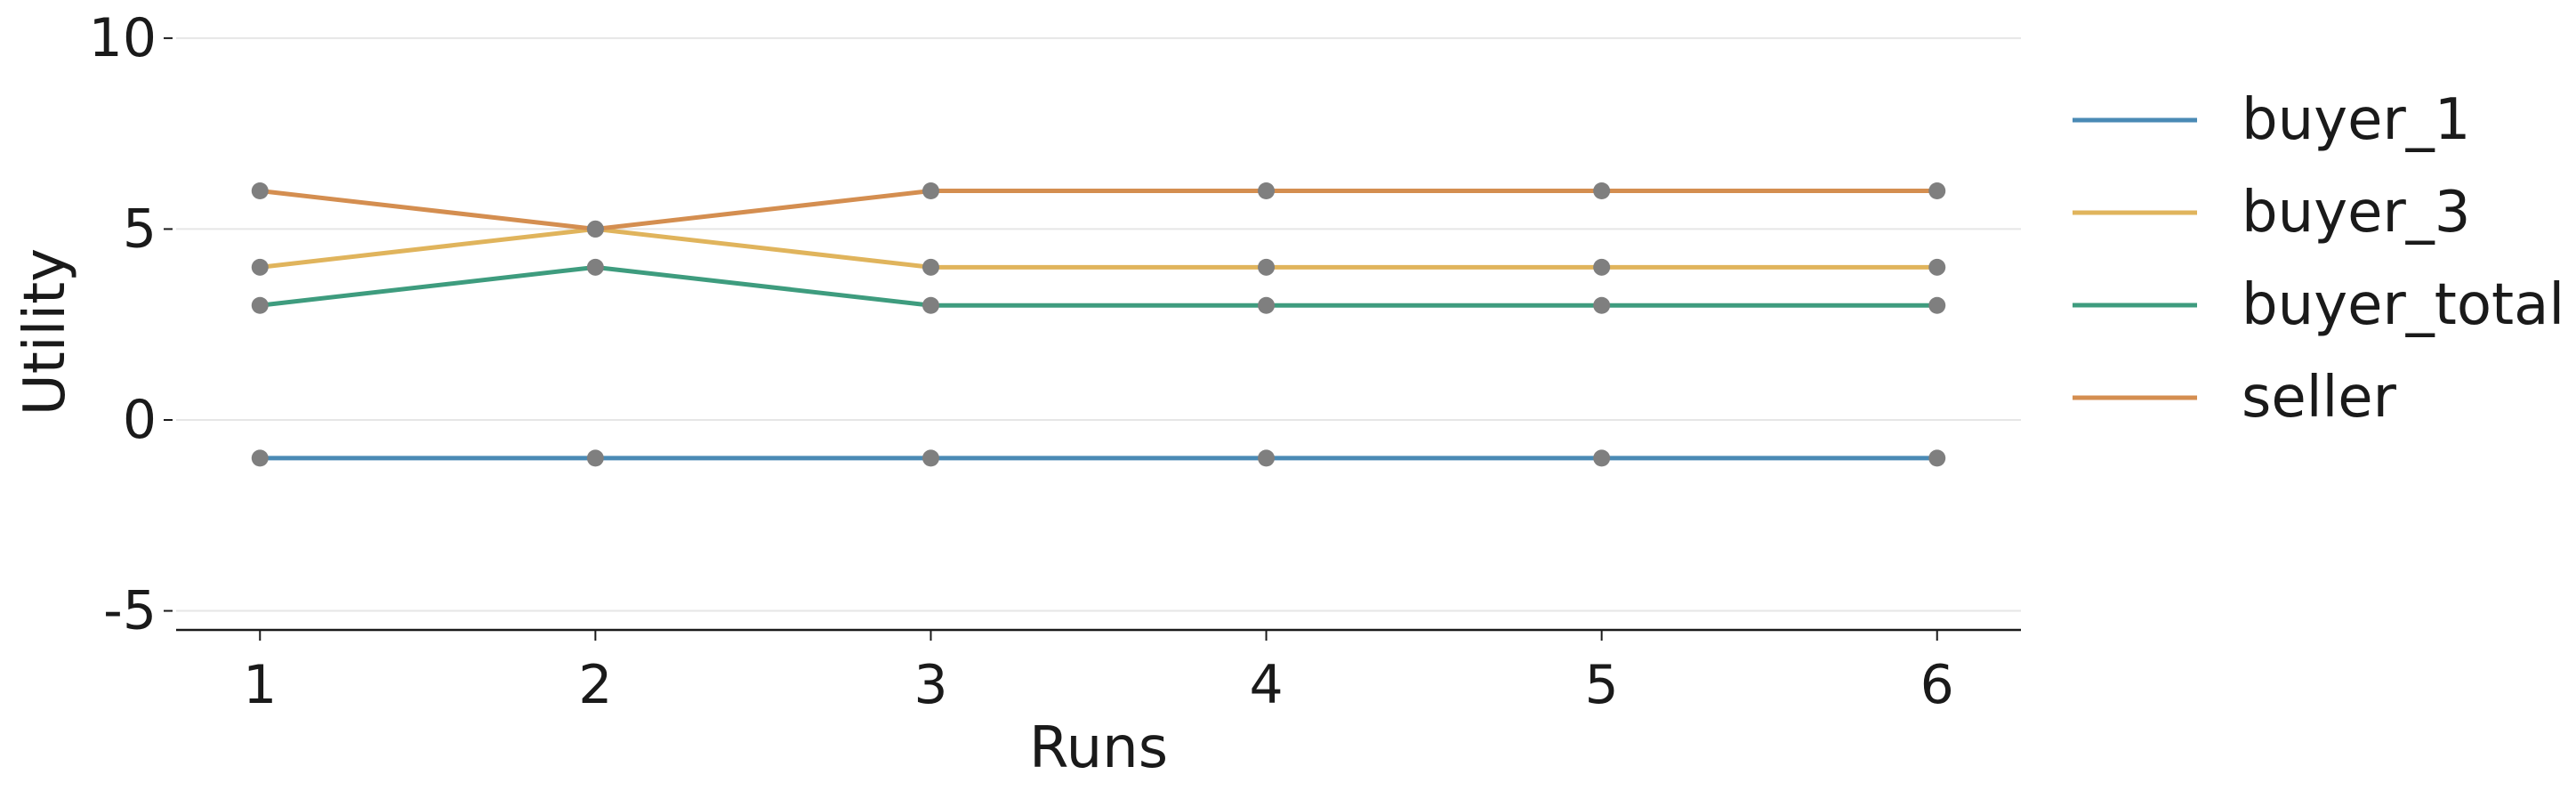 The width and height of the screenshot is (2576, 799). I want to click on legend-item-buyer-3: buyer_3, so click(2271, 213).